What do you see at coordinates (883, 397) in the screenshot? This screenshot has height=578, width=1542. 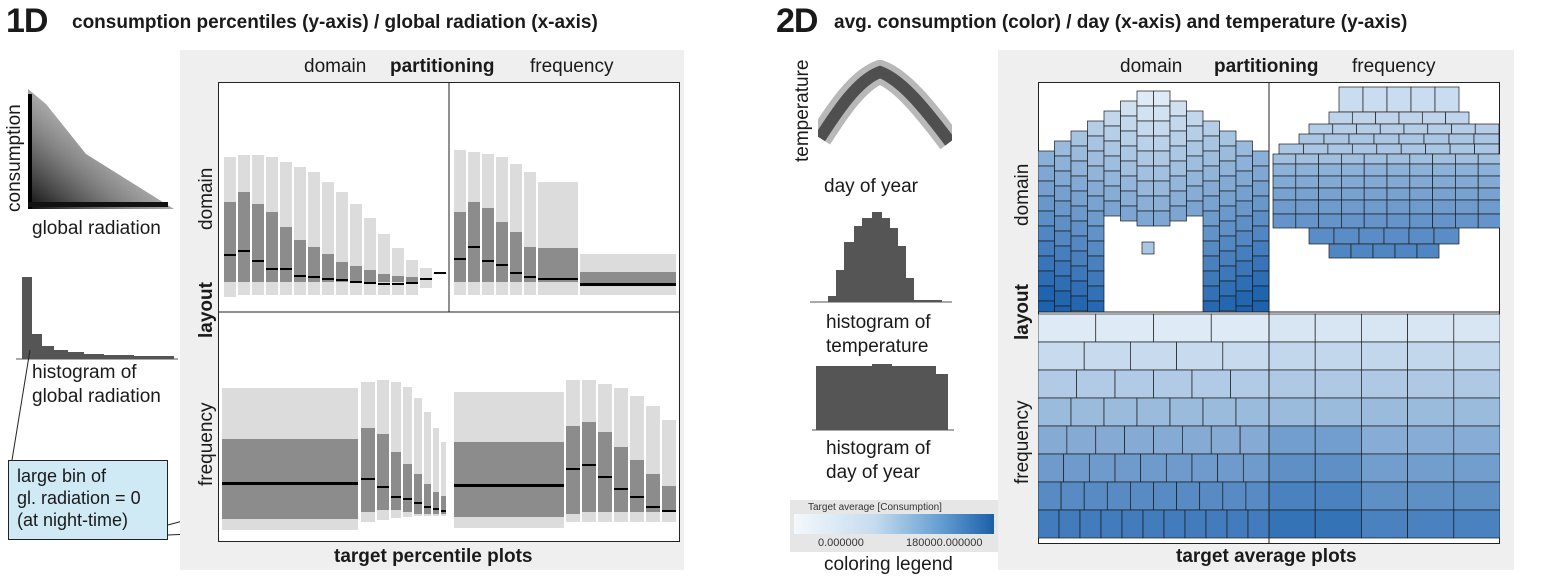 I see `day-histogram` at bounding box center [883, 397].